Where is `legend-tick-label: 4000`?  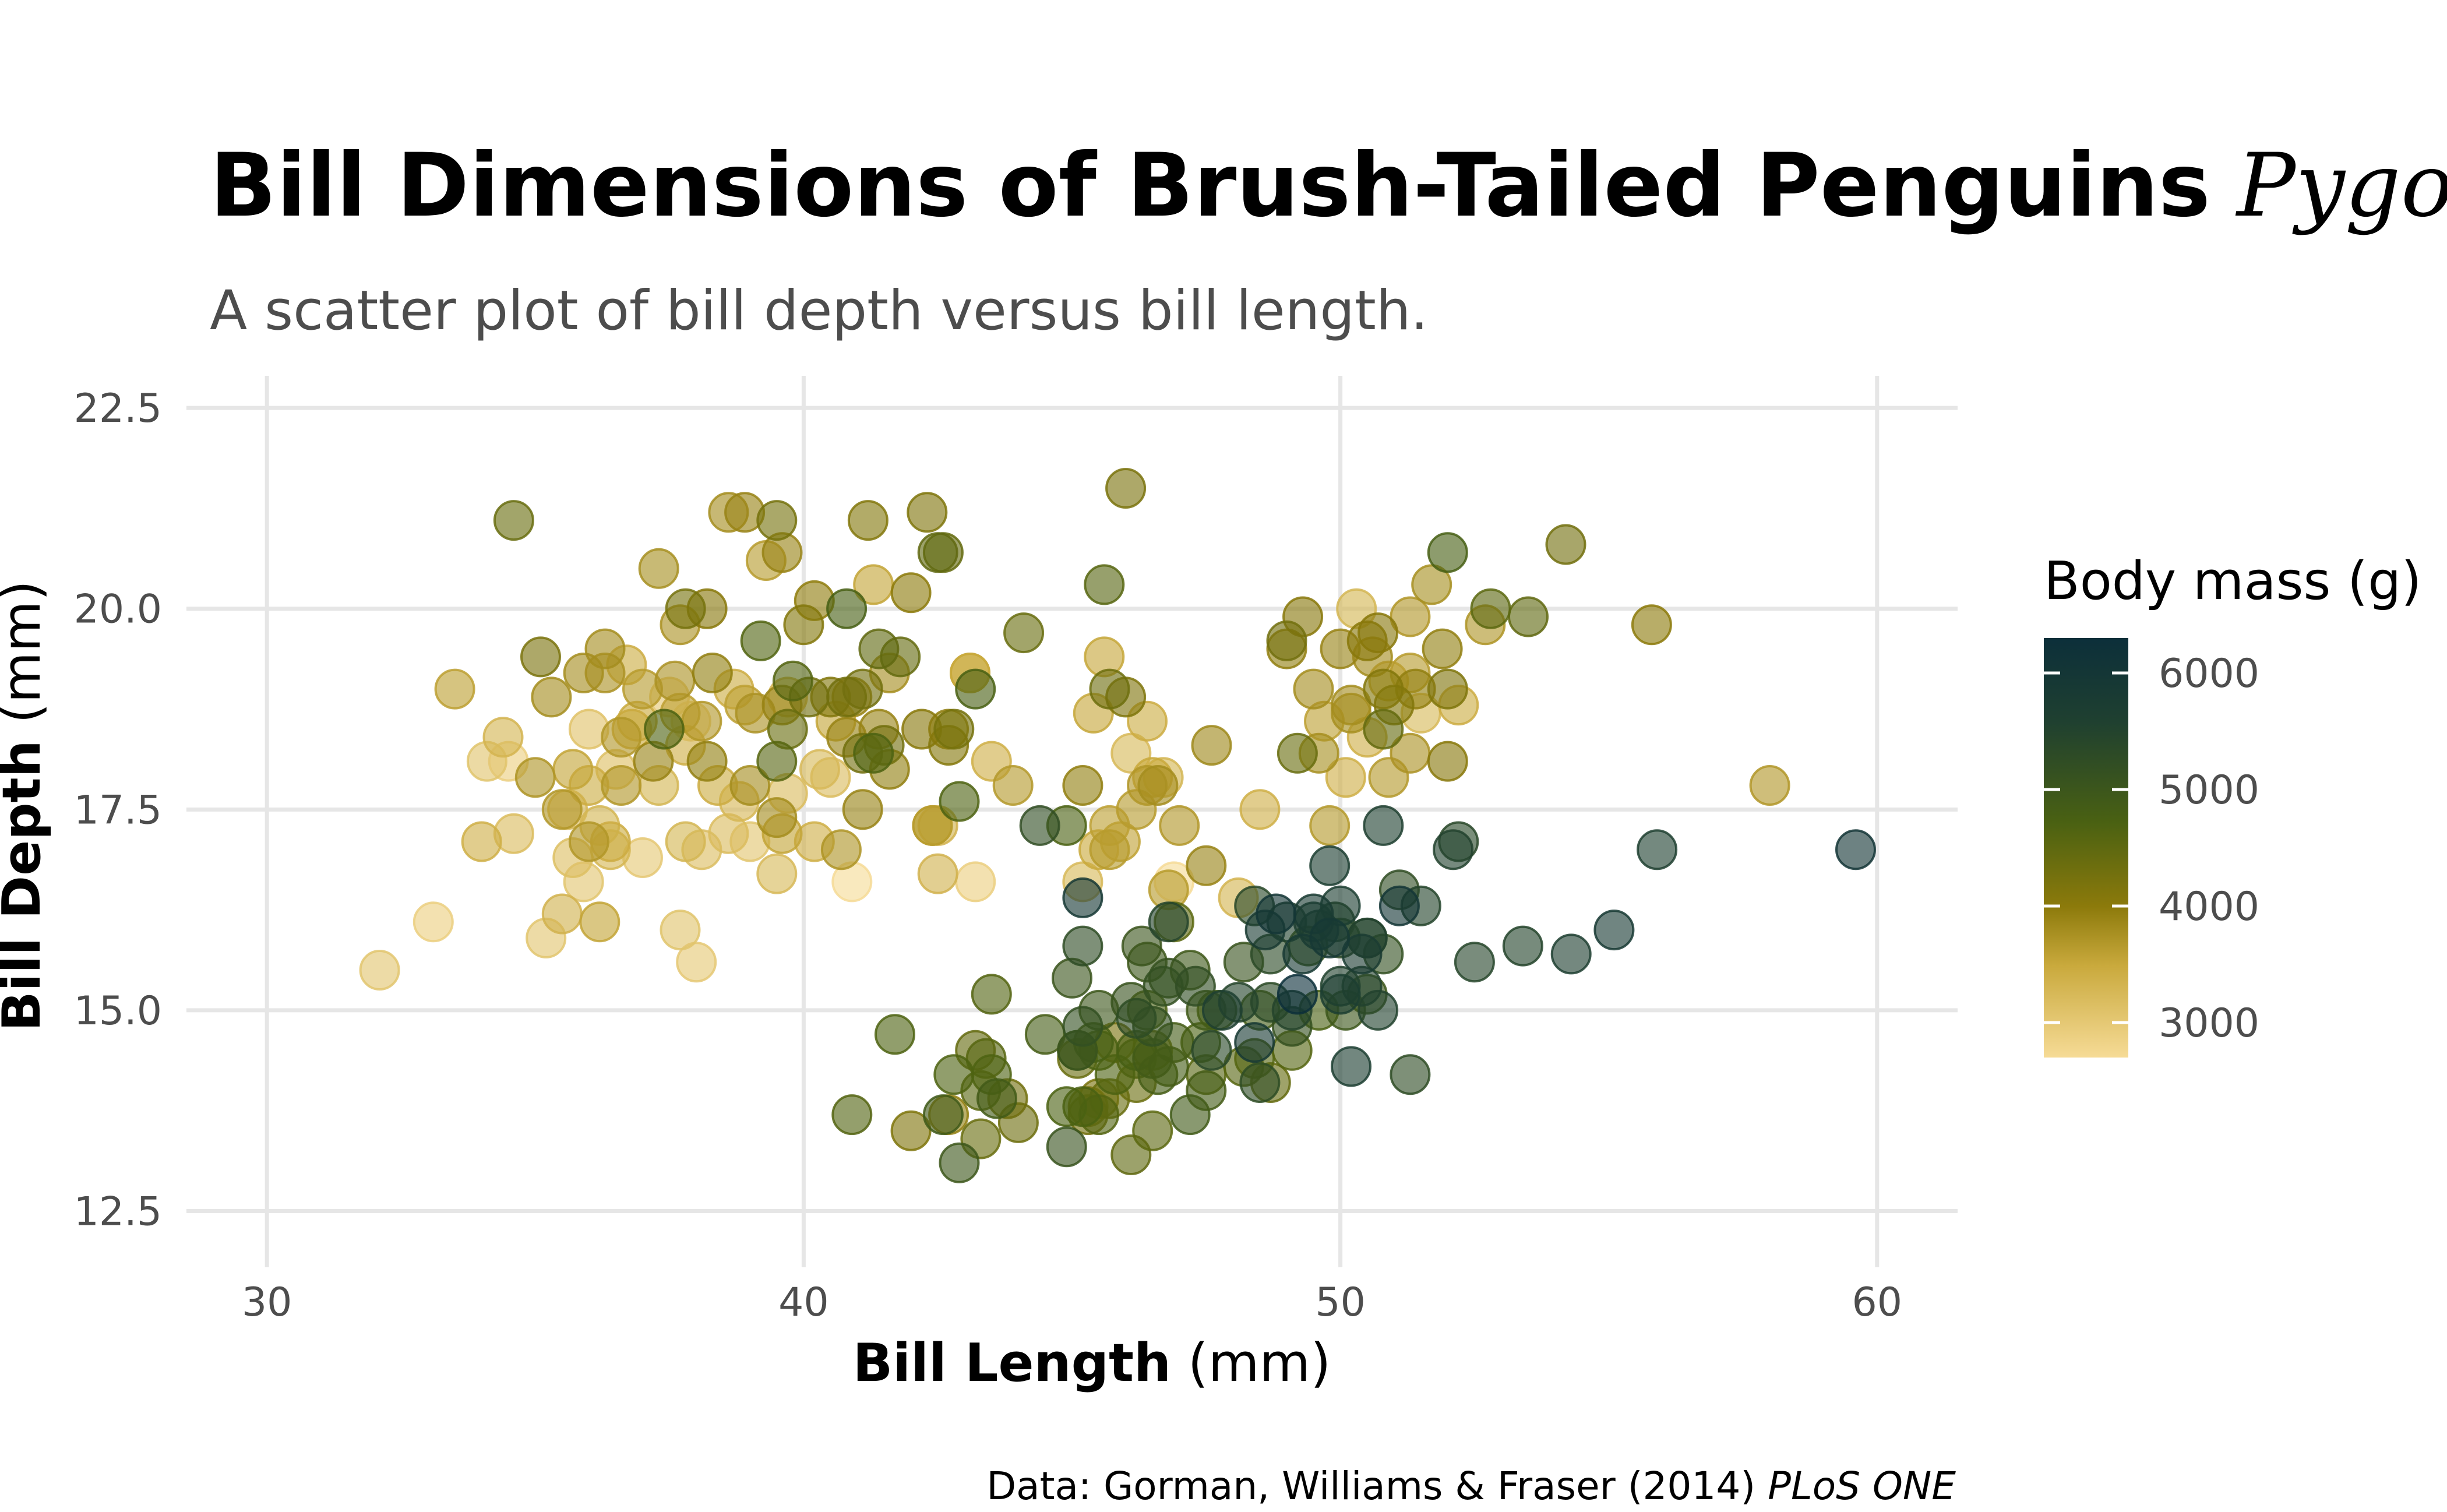 legend-tick-label: 4000 is located at coordinates (2209, 907).